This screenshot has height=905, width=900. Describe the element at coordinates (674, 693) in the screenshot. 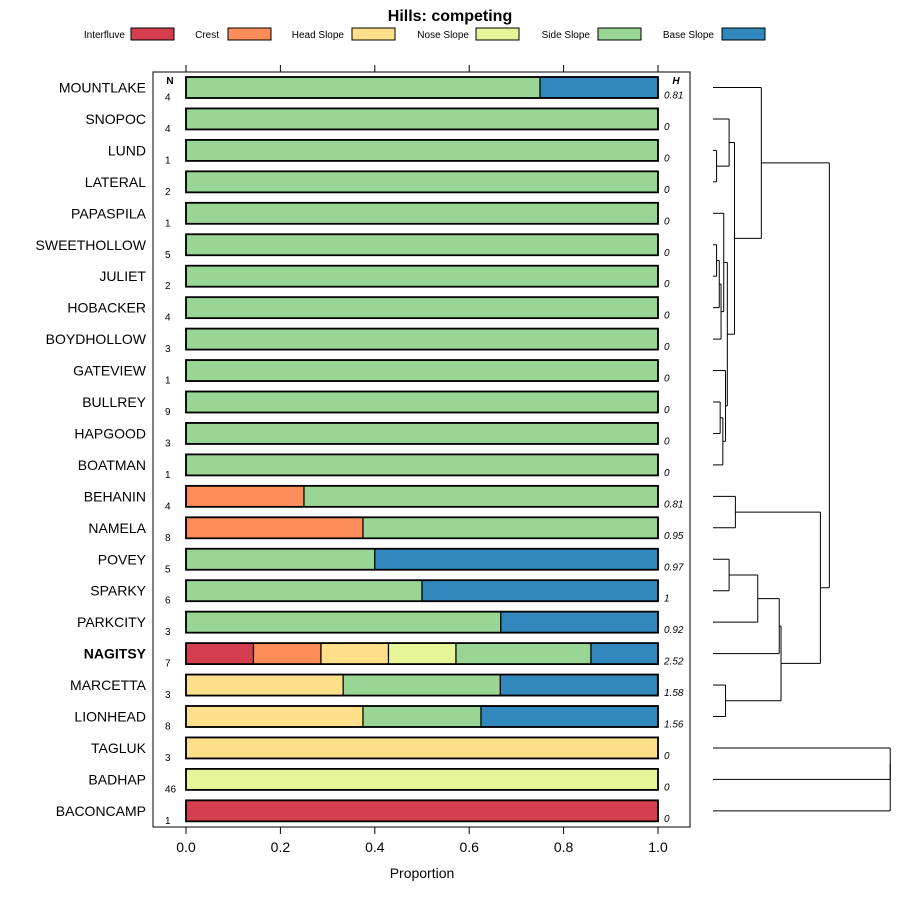

I see `row-h: 1.58` at that location.